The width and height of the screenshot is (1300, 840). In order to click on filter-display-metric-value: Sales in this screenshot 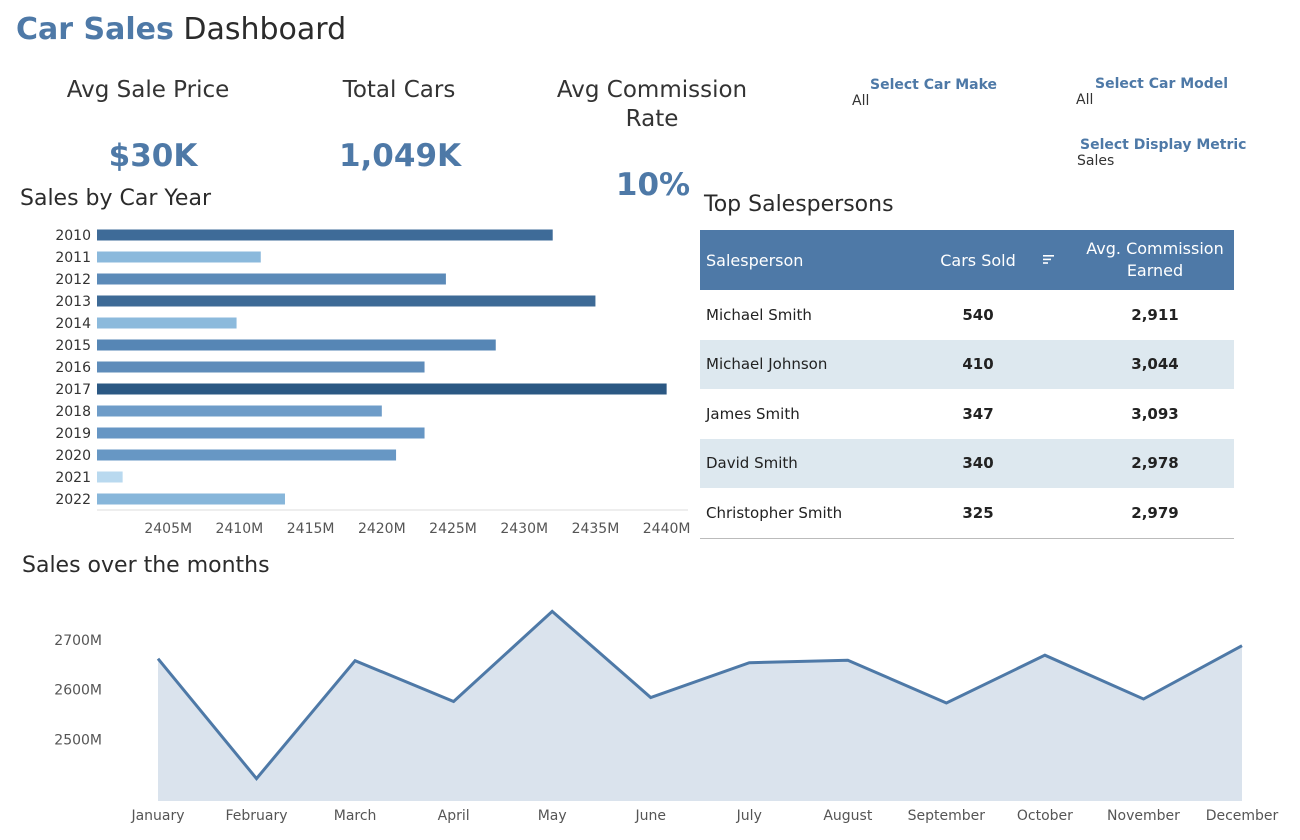, I will do `click(1096, 161)`.